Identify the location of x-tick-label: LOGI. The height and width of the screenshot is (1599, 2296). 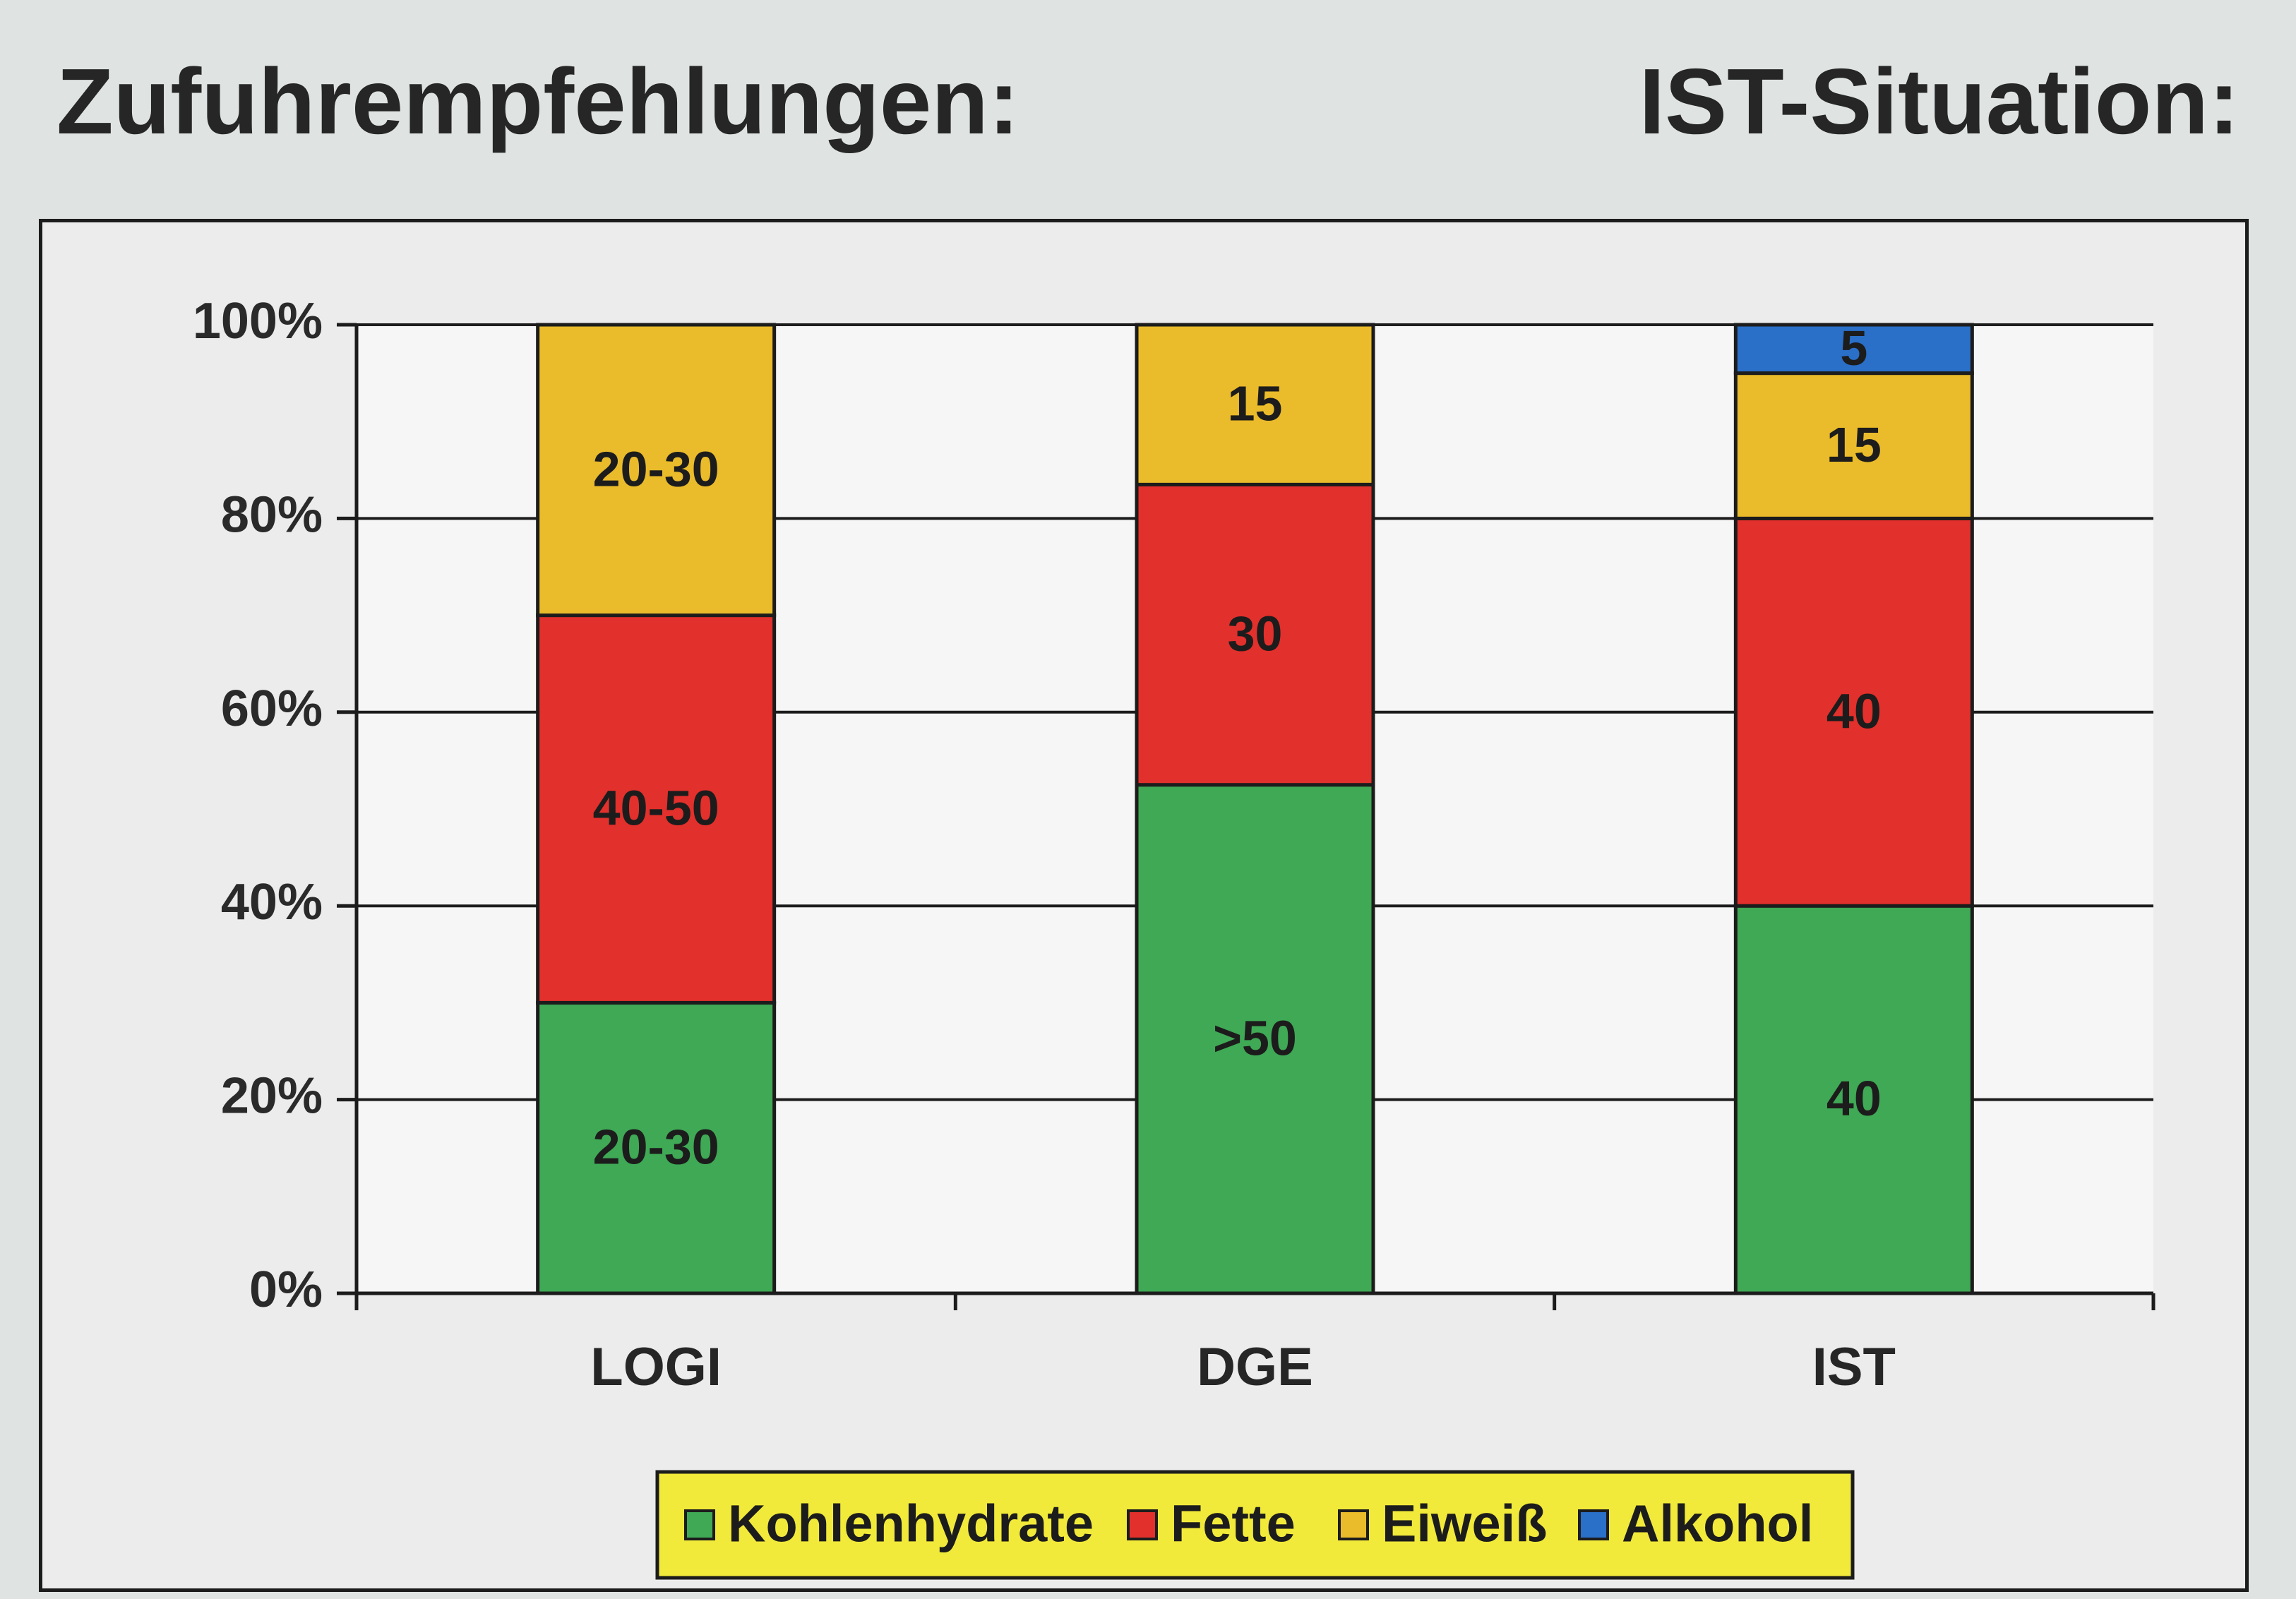
(656, 1367).